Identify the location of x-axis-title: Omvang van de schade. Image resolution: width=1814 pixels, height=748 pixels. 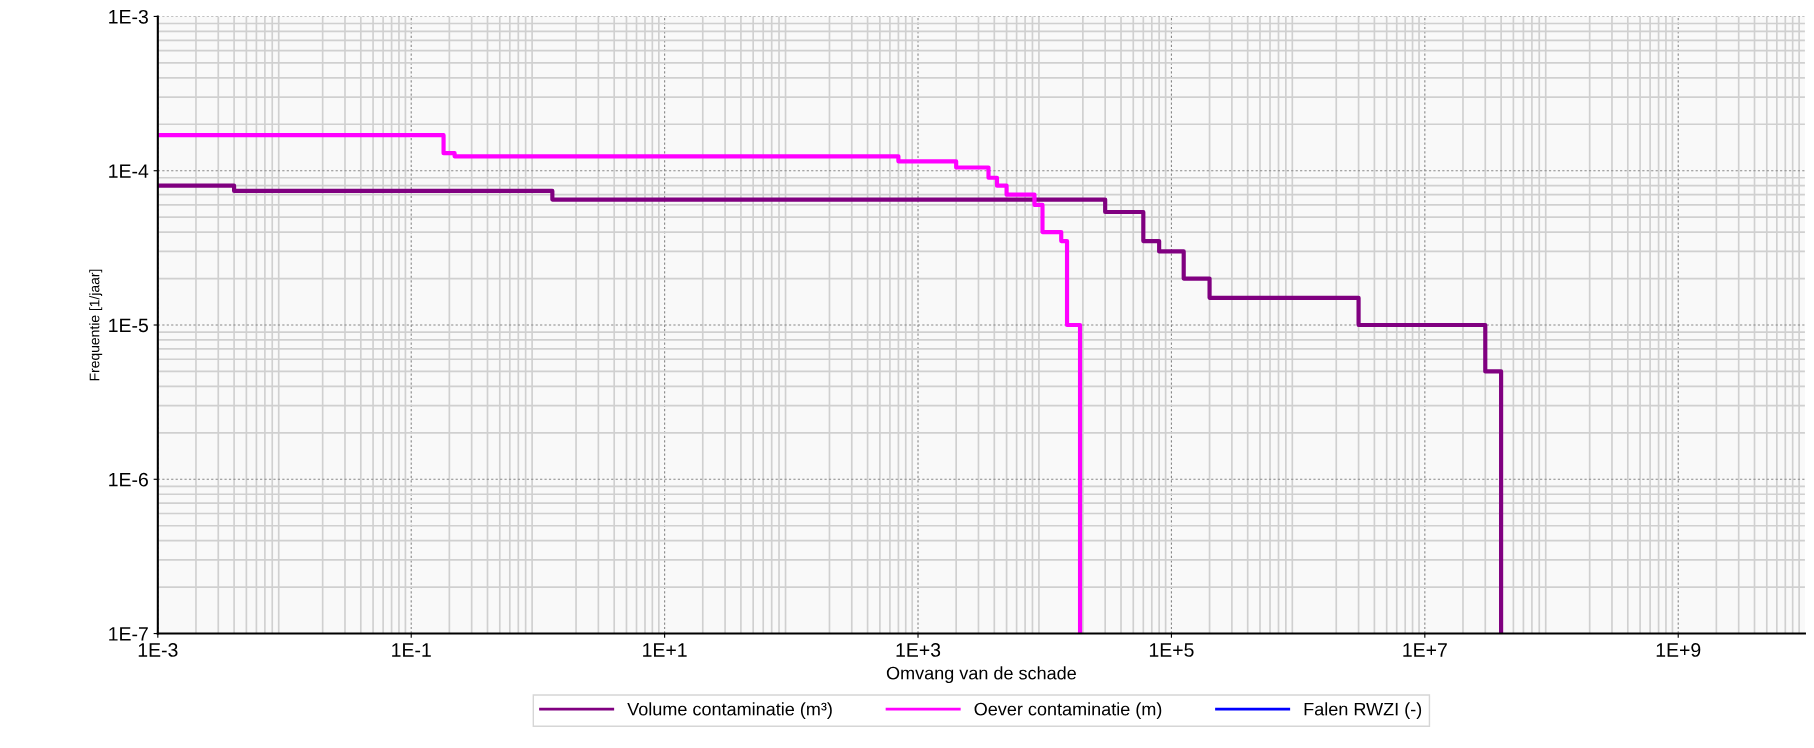
(981, 675).